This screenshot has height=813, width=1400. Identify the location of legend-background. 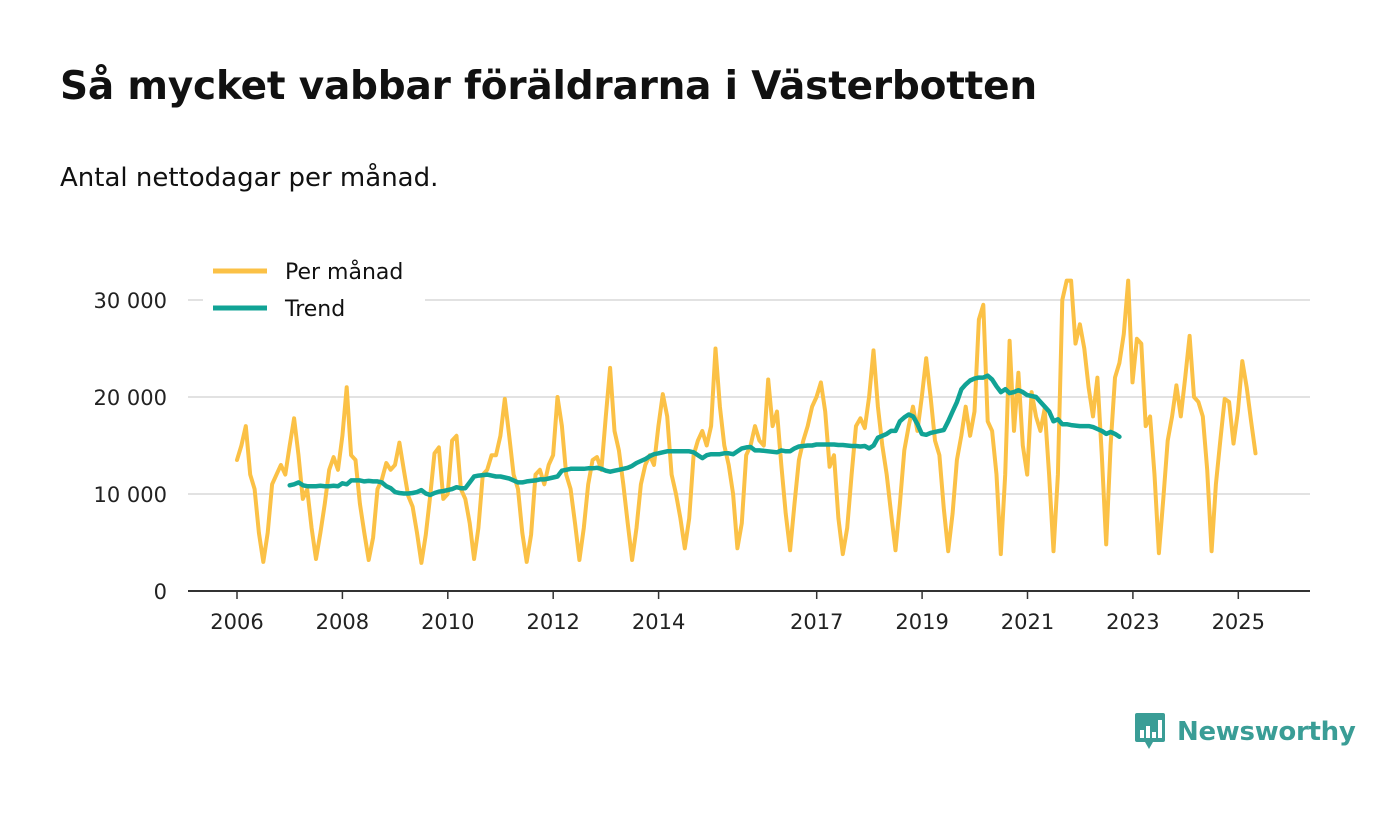
(314, 290).